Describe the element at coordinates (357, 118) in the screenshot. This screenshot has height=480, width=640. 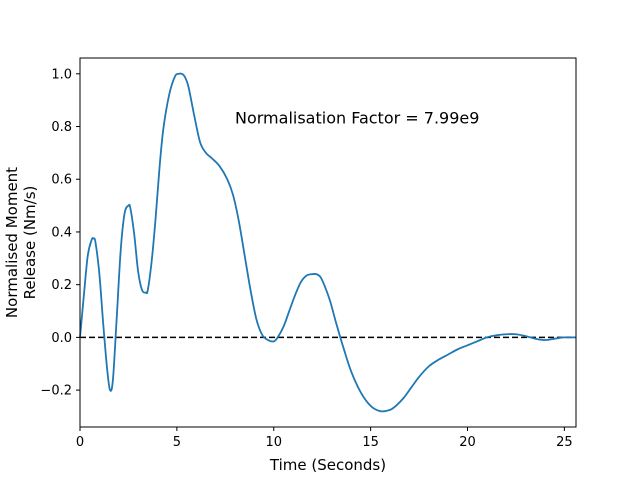
I see `normalisation-annotation: Normalisation Factor = 7.99e9` at that location.